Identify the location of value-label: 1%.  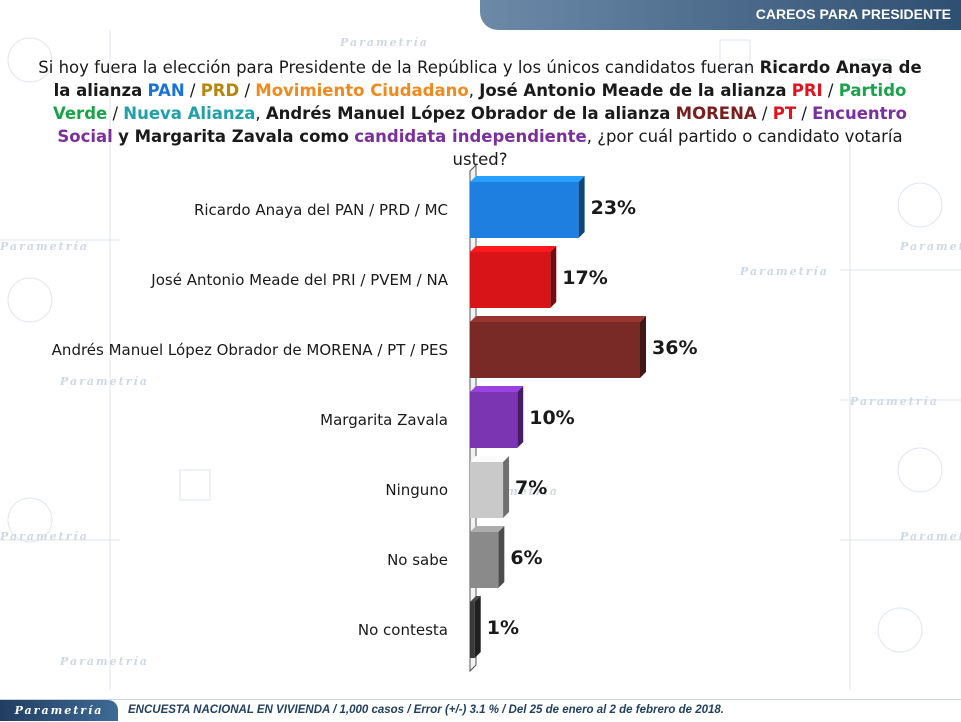
(503, 628).